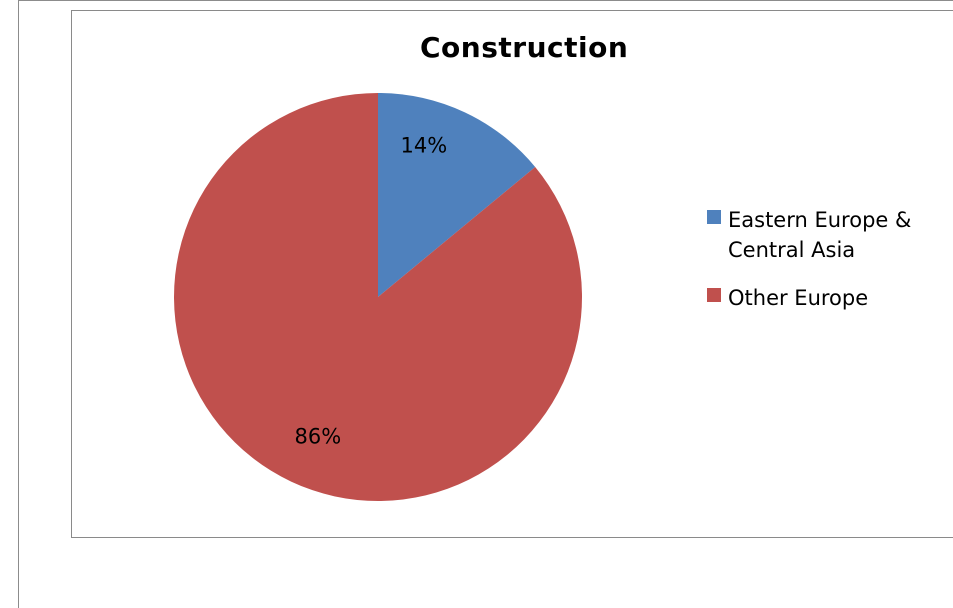 Image resolution: width=953 pixels, height=608 pixels. Describe the element at coordinates (714, 217) in the screenshot. I see `legend-swatch-eastern-europe` at that location.